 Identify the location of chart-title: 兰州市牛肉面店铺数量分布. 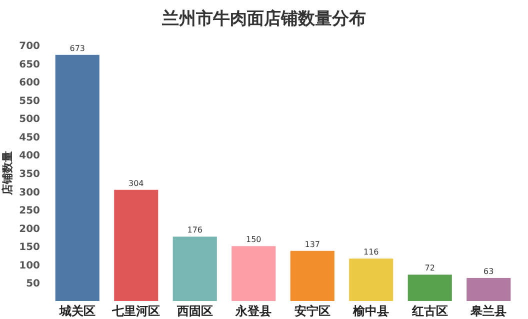
(263, 19).